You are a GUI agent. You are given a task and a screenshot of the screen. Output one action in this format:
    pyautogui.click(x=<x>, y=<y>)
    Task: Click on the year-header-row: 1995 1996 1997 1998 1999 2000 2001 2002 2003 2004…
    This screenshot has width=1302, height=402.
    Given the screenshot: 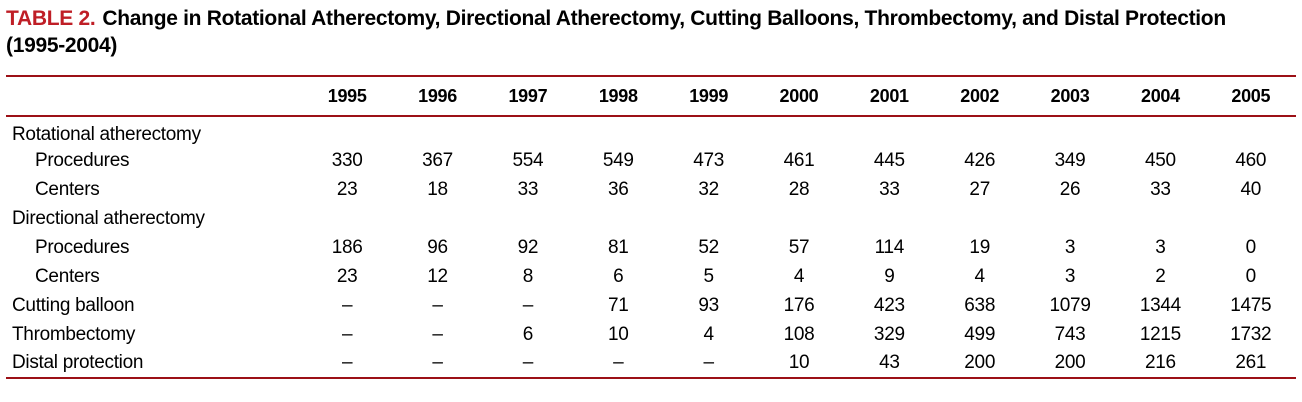 What is the action you would take?
    pyautogui.click(x=651, y=96)
    